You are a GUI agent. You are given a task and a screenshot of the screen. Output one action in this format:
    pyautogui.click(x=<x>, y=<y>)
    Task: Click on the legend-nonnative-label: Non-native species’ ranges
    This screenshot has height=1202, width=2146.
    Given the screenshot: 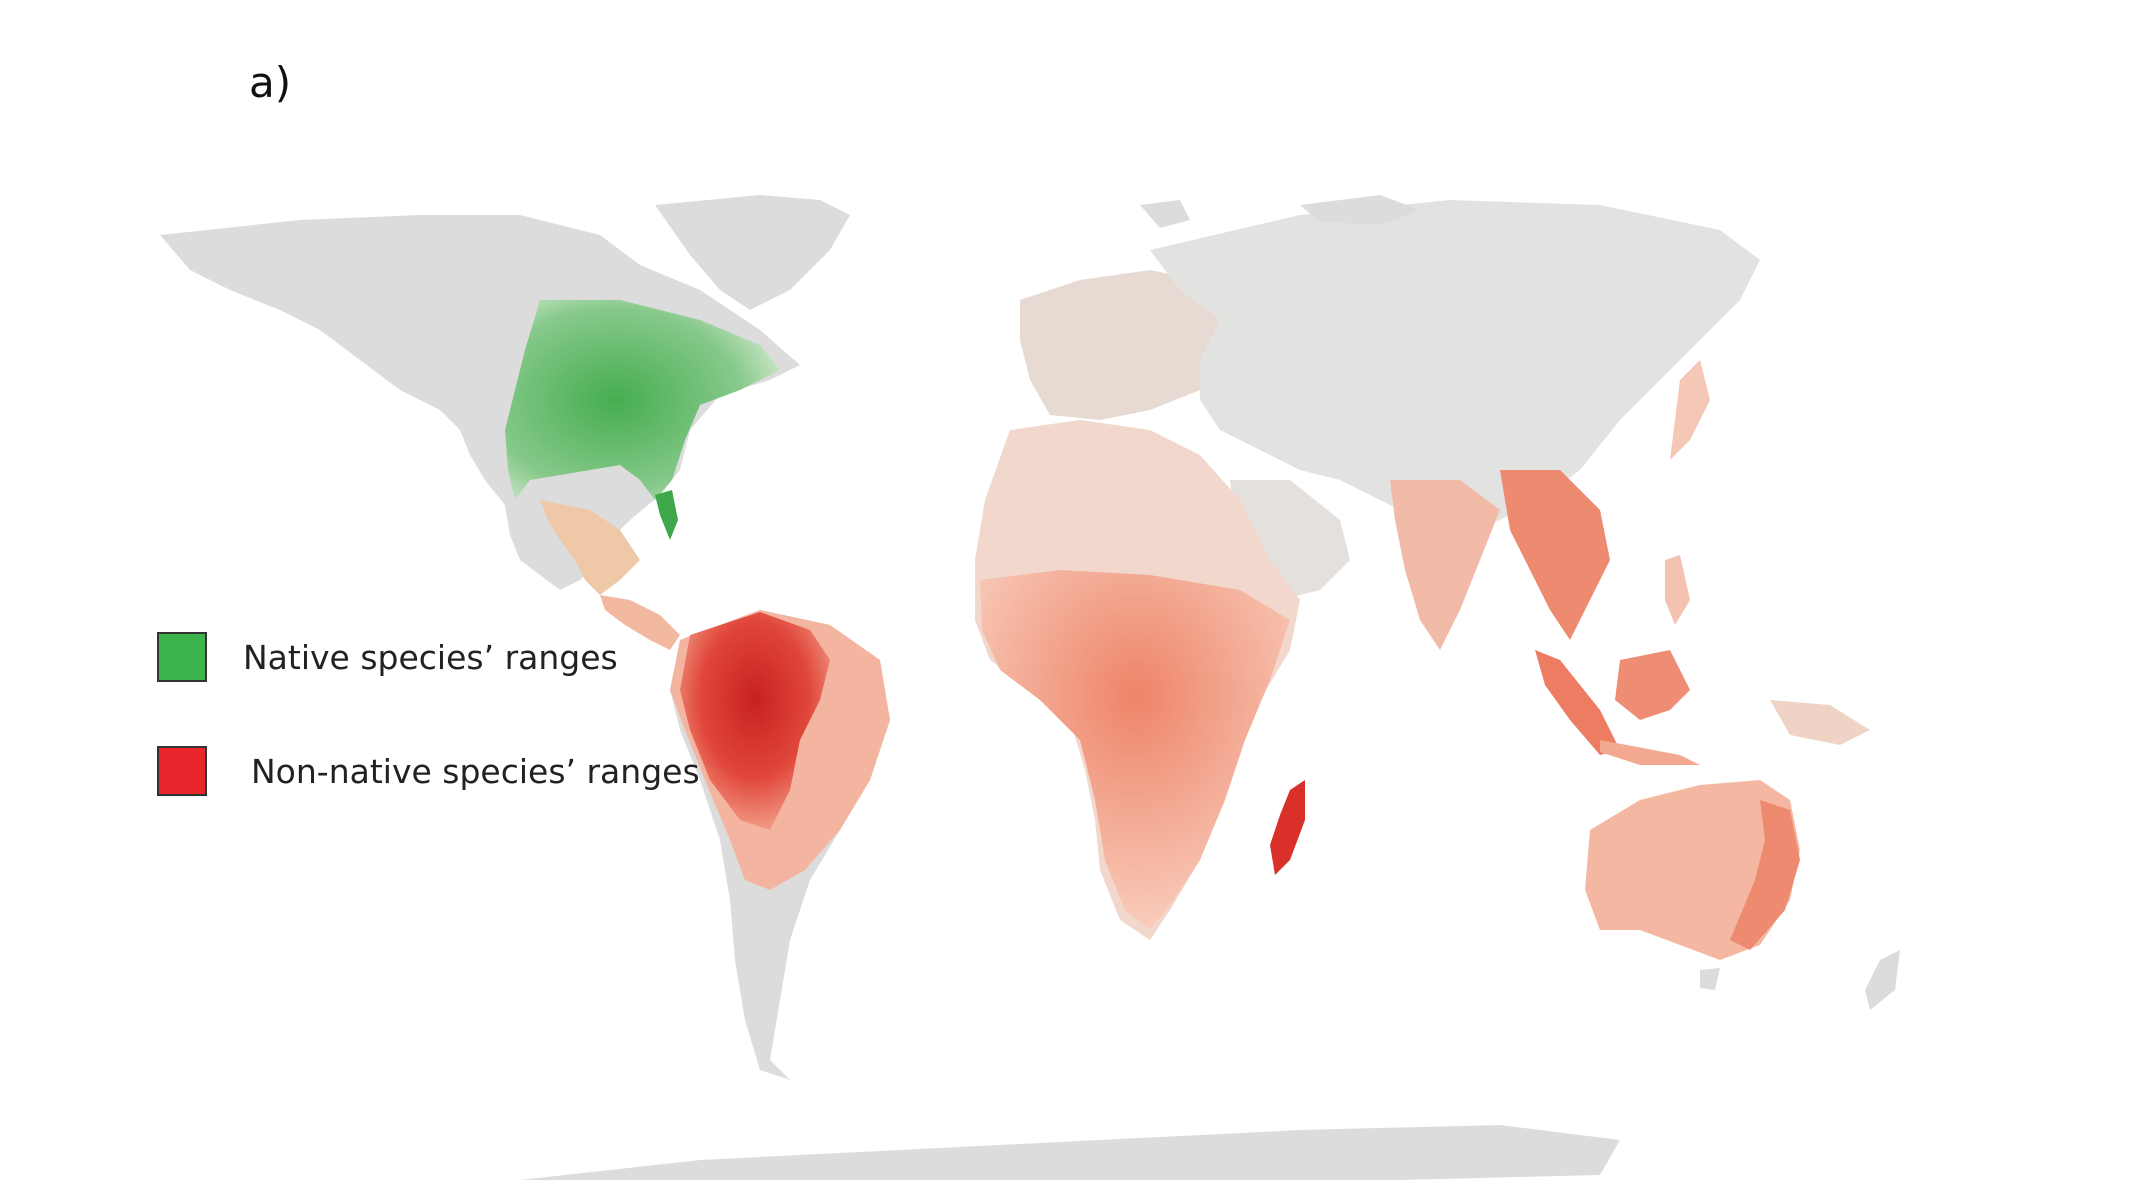 What is the action you would take?
    pyautogui.click(x=475, y=771)
    